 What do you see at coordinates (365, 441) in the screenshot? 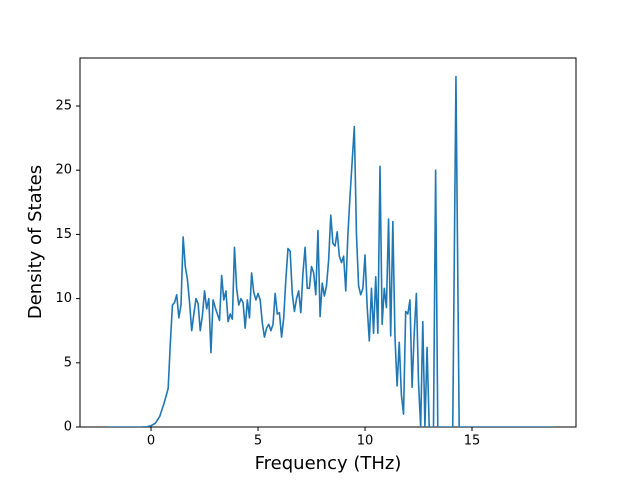
I see `x-tick-label: 10` at bounding box center [365, 441].